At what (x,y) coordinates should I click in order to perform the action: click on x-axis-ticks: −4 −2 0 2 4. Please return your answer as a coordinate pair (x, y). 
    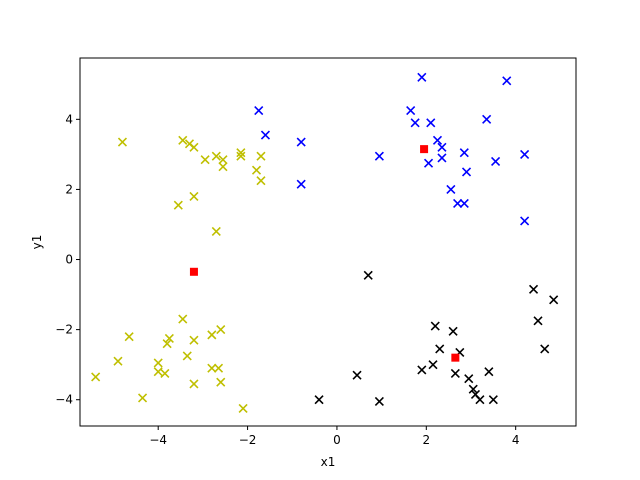
    Looking at the image, I should click on (334, 436).